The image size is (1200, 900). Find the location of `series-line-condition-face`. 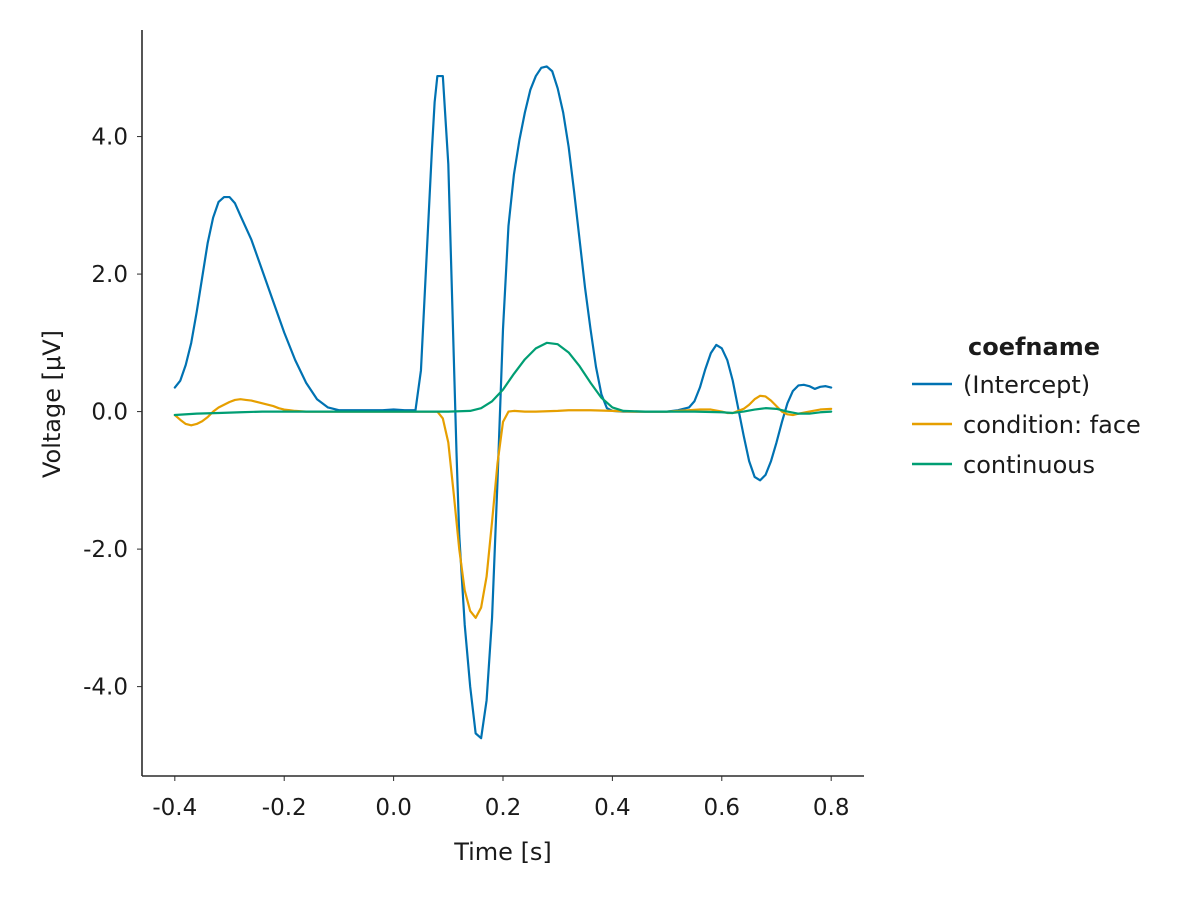

series-line-condition-face is located at coordinates (503, 506).